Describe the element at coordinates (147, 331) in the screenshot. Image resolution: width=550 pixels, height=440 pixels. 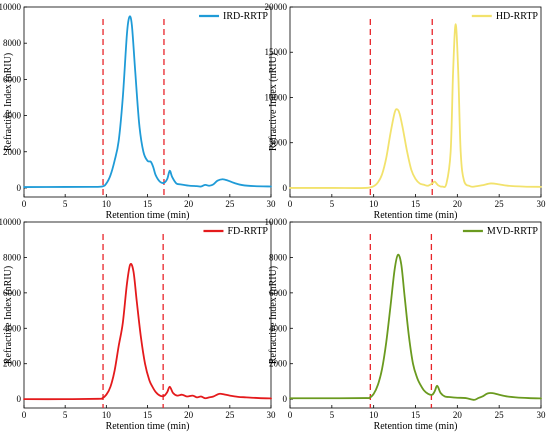
I see `series-line-fd-rrtp` at that location.